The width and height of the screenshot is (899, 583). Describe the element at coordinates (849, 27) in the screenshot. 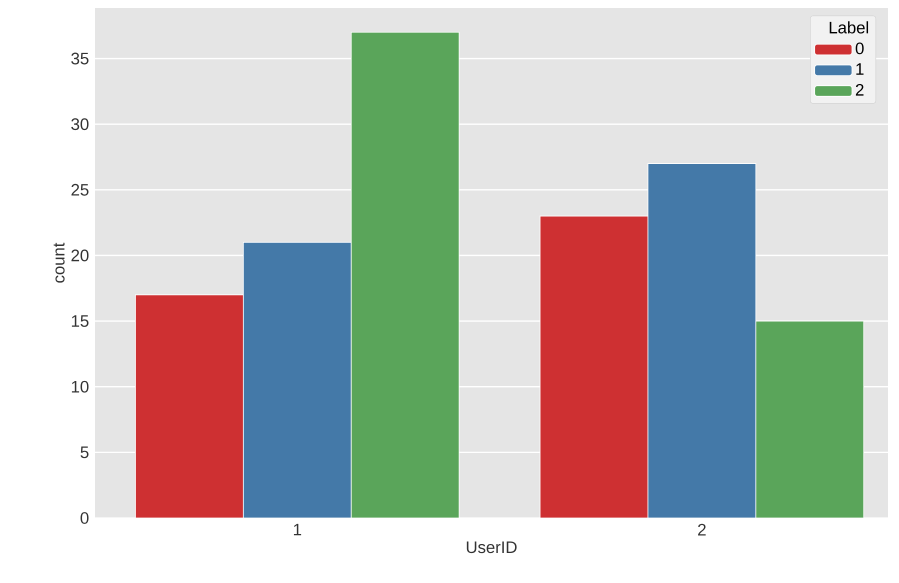

I see `legend-title: Label` at that location.